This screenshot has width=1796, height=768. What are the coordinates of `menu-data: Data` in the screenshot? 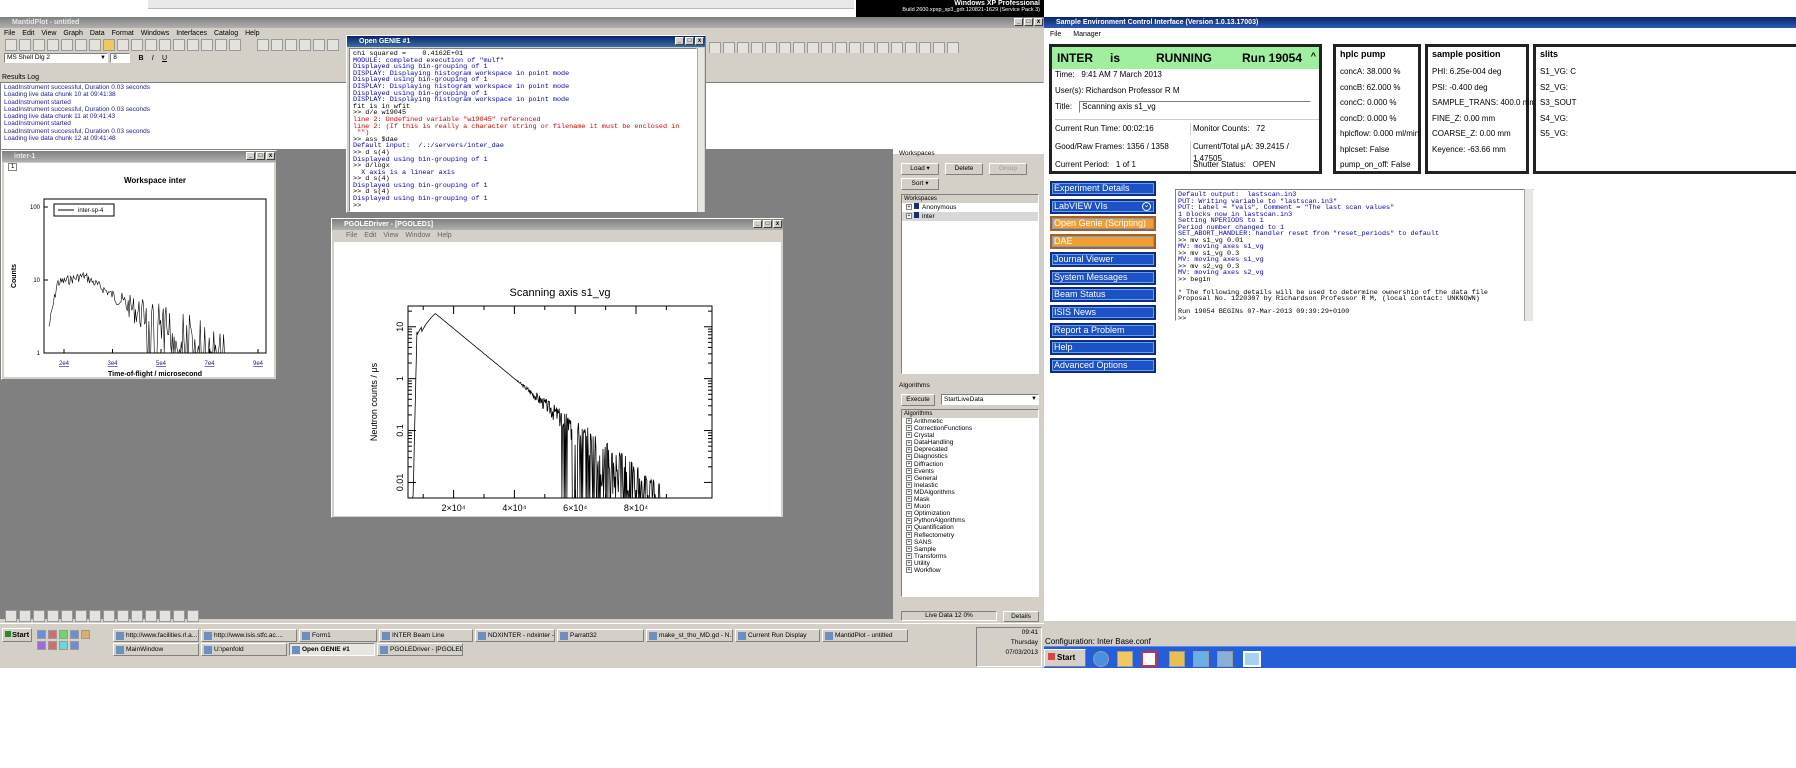 It's located at (97, 33).